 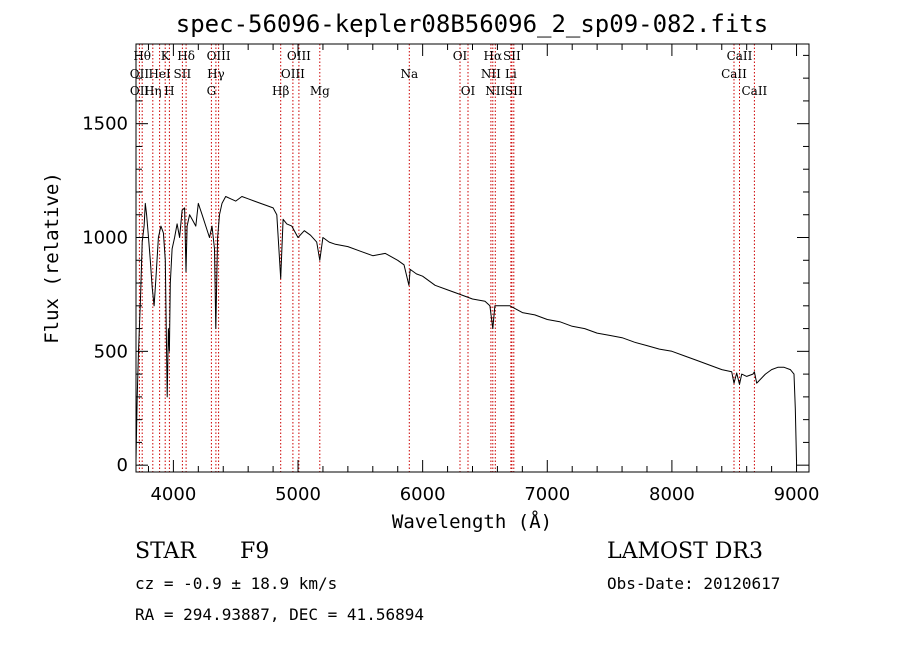 I want to click on y-tick-label-2: 1000, so click(x=105, y=238).